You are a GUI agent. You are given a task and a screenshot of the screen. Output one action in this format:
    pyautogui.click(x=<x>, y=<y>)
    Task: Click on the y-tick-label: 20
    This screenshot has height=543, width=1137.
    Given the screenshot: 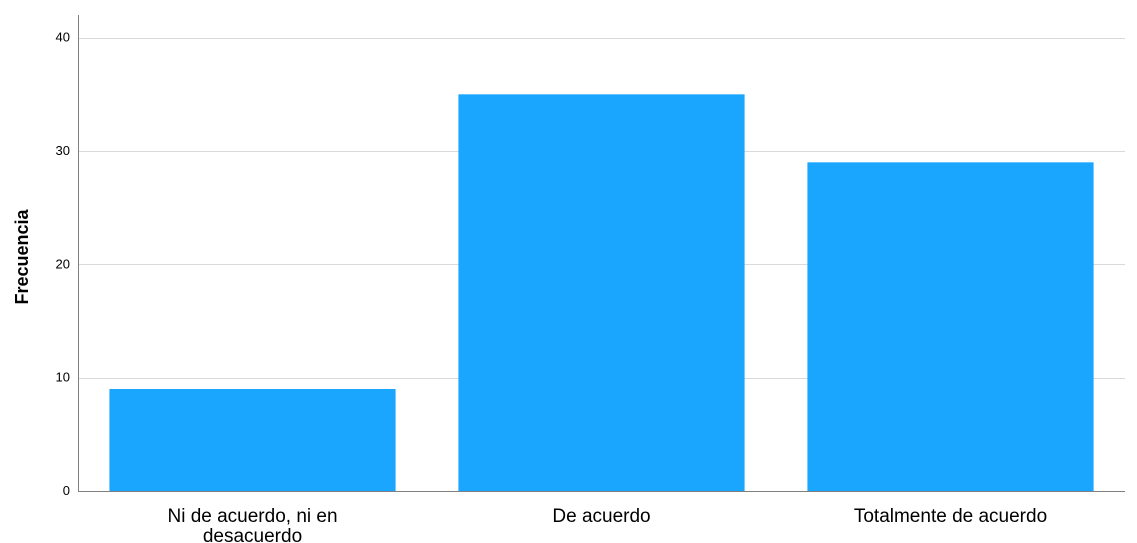 What is the action you would take?
    pyautogui.click(x=63, y=263)
    